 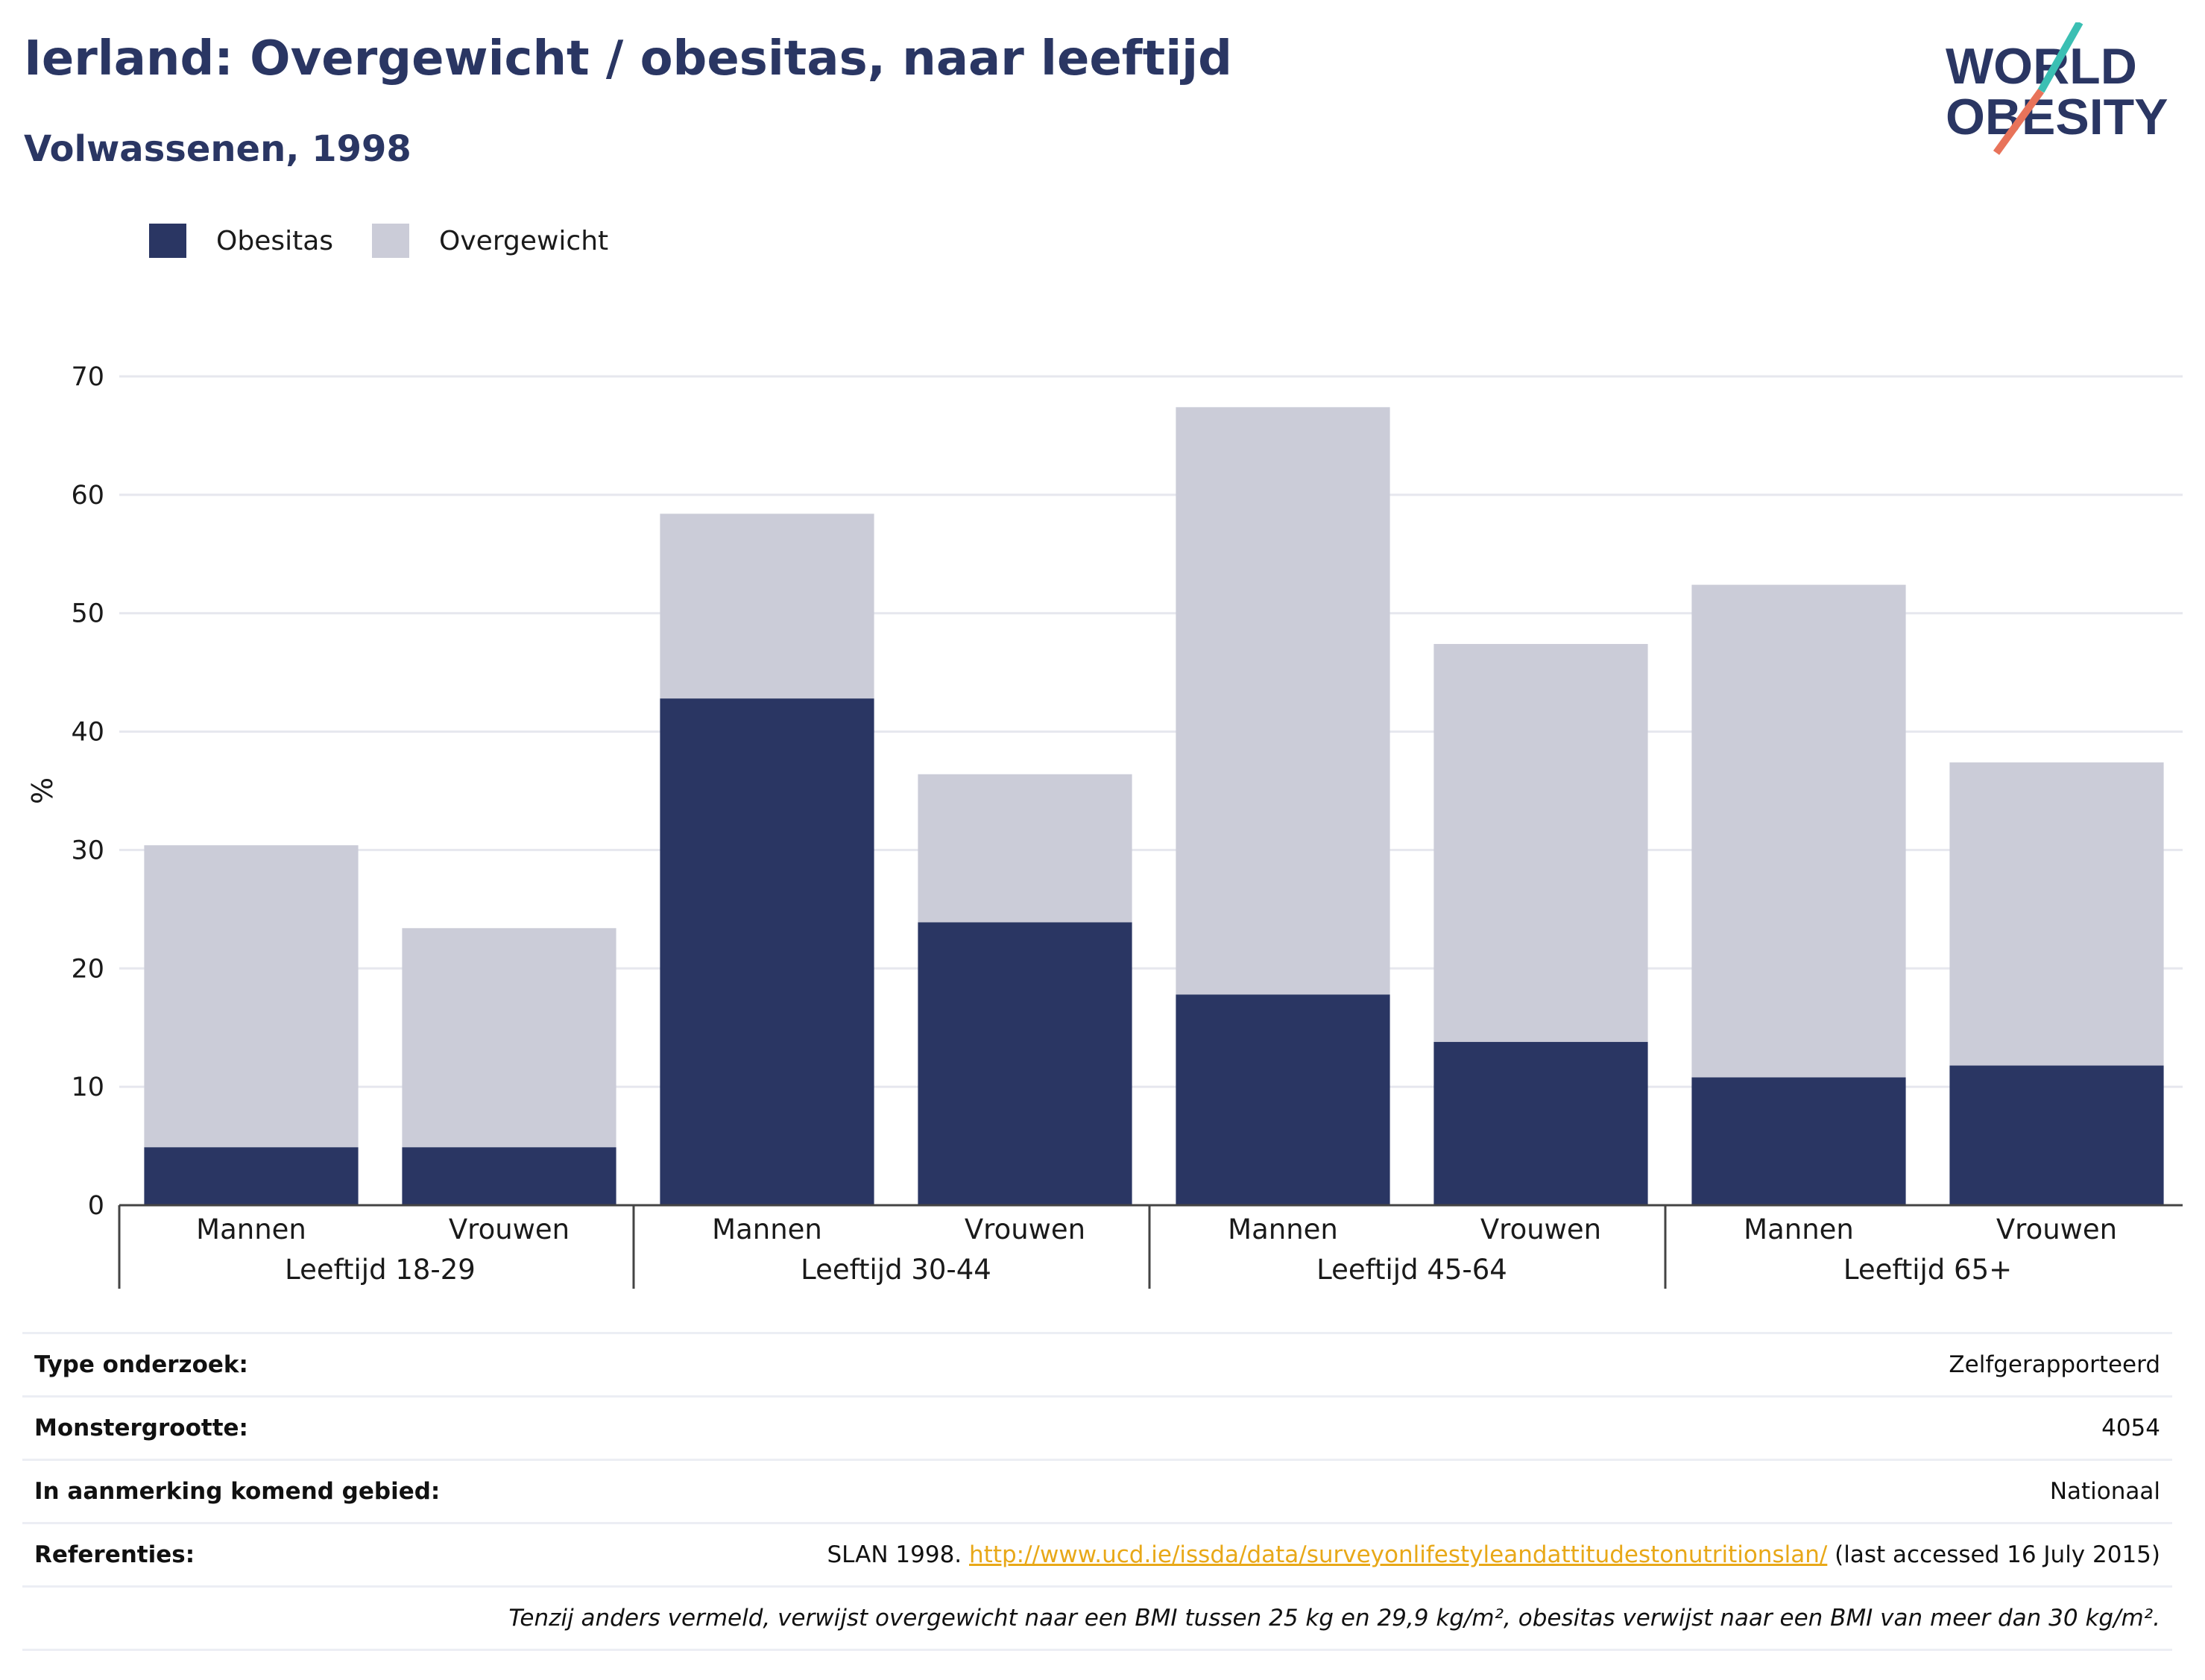 What do you see at coordinates (894, 1554) in the screenshot?
I see `reference-prefix: SLAN 1998.` at bounding box center [894, 1554].